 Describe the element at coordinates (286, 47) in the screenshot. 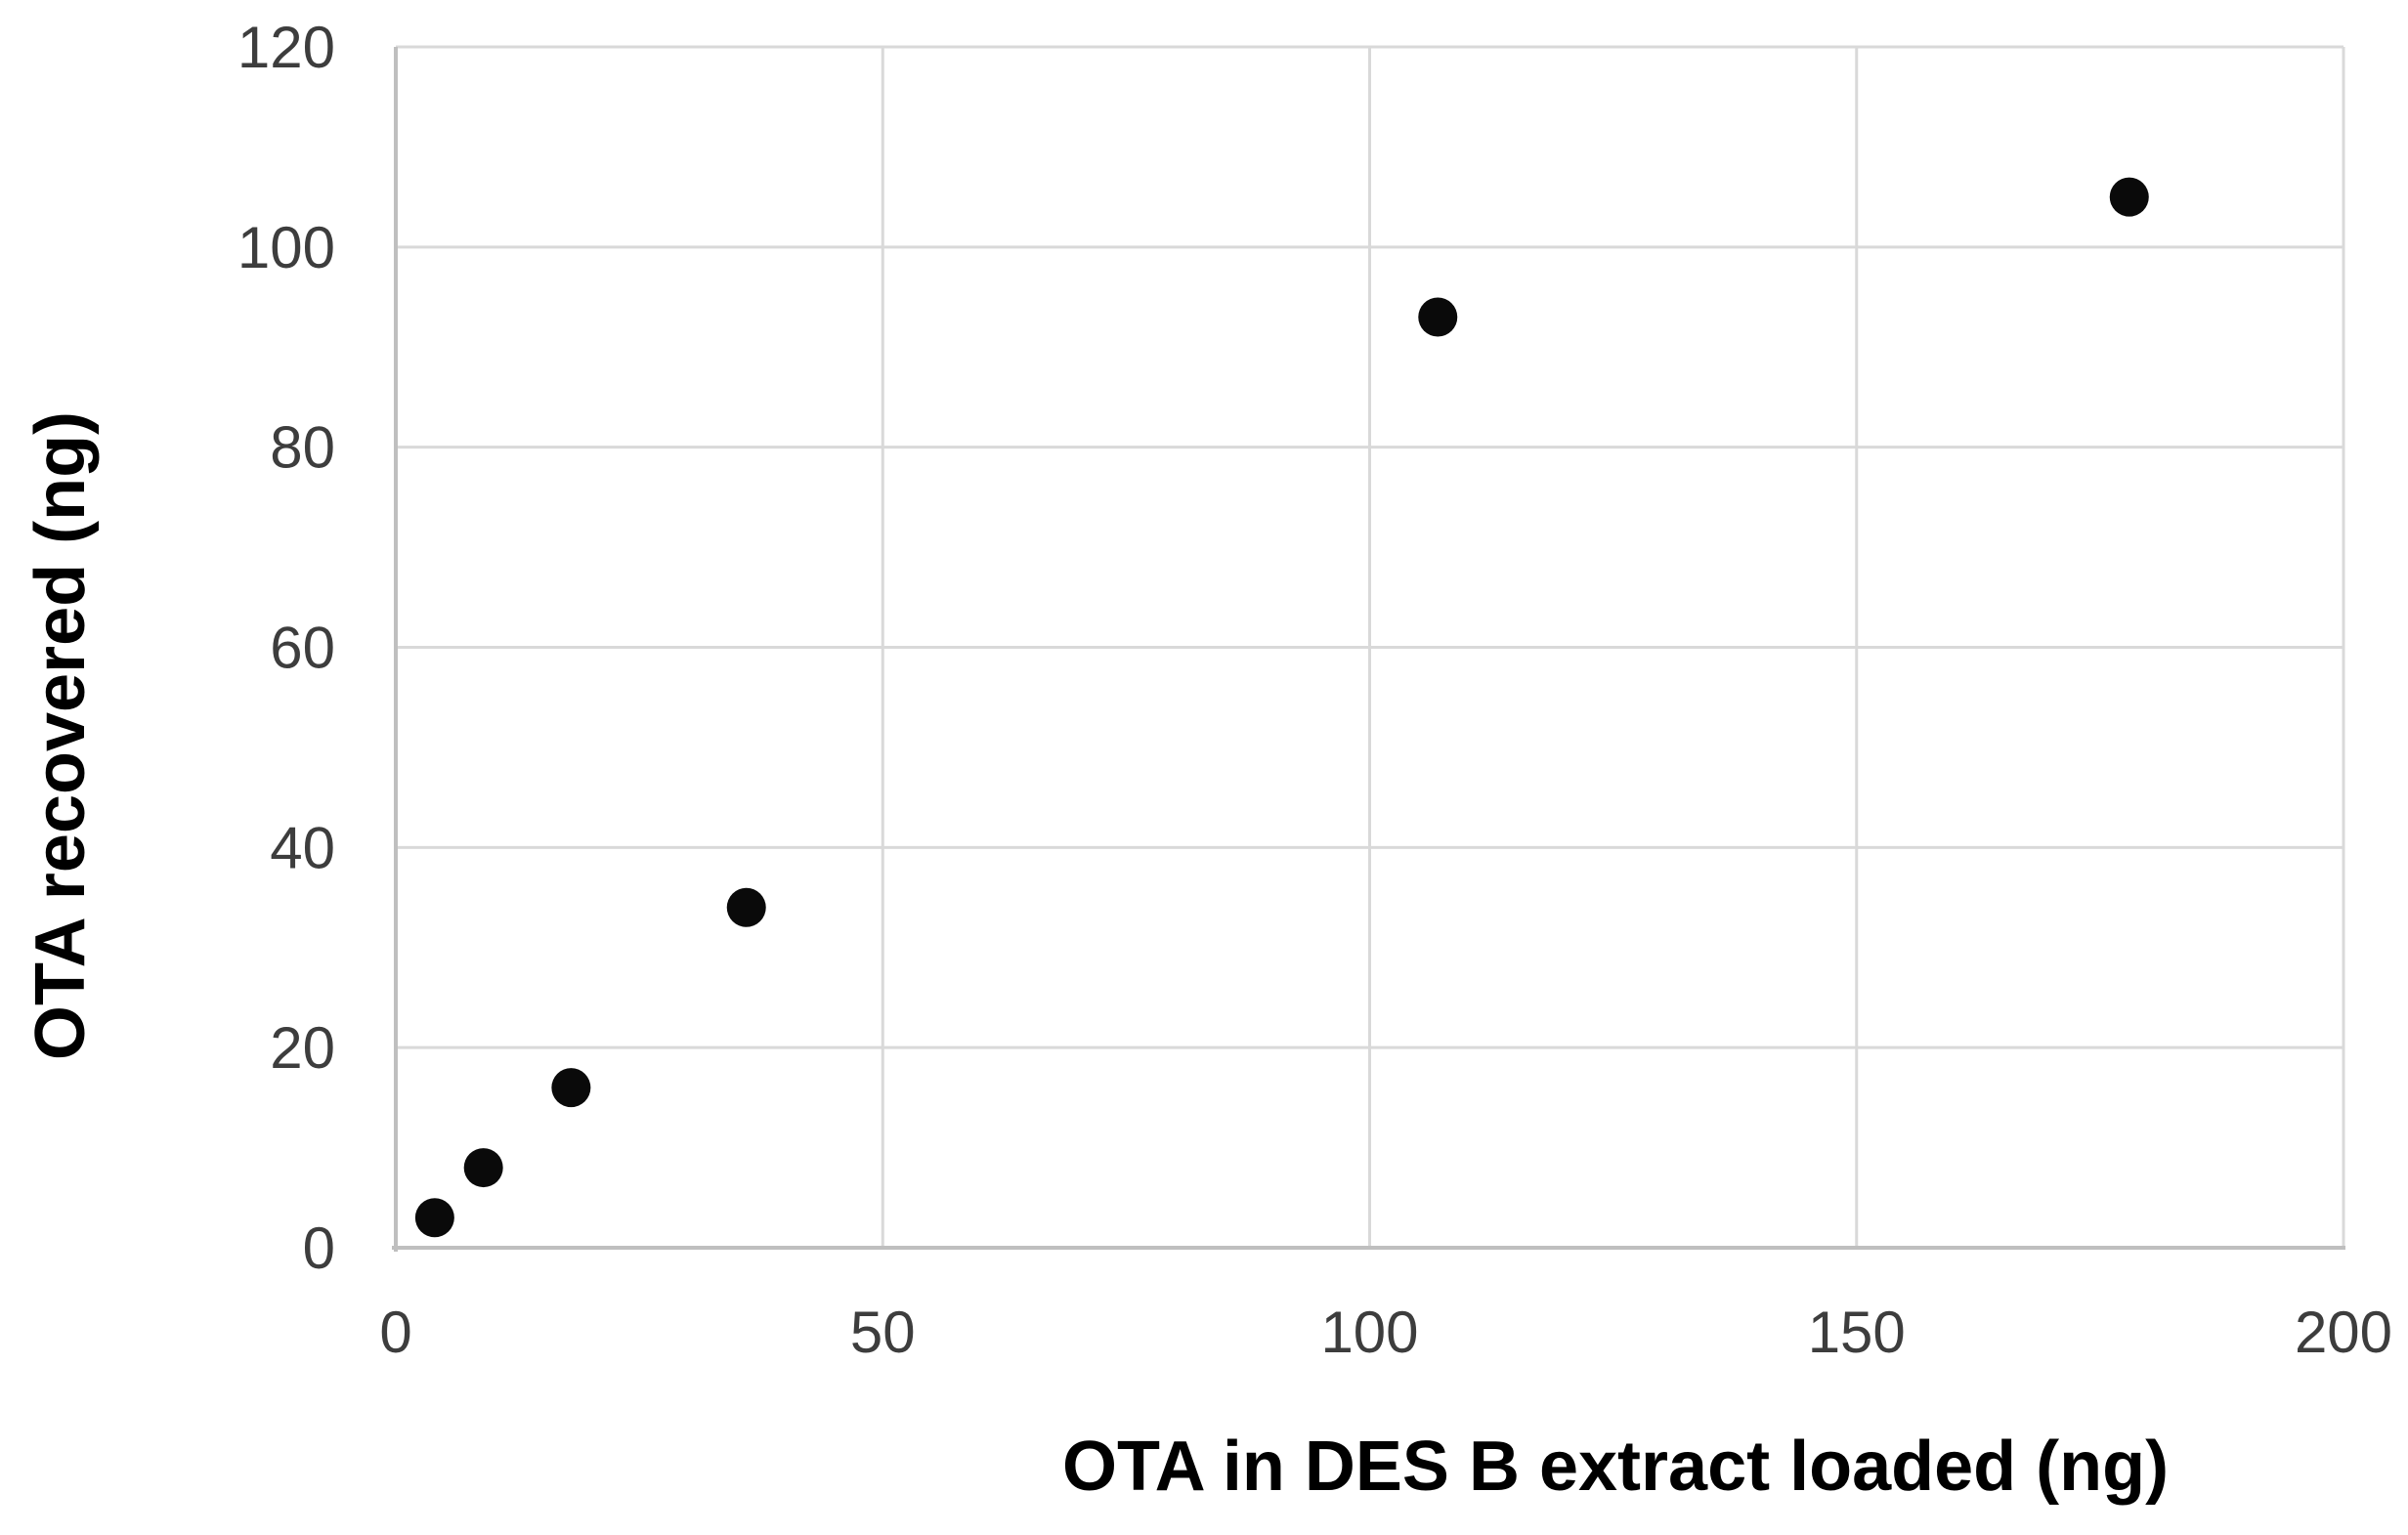

I see `y-tick-label-120: 120` at that location.